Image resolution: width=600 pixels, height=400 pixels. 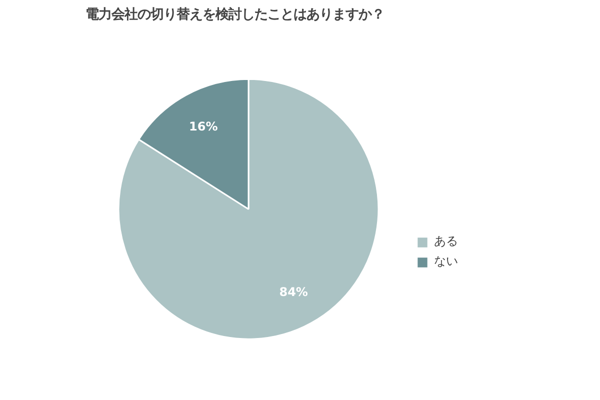 I want to click on chart-title: 電力会社の切り替えを検討したことはありますか？, so click(x=235, y=14).